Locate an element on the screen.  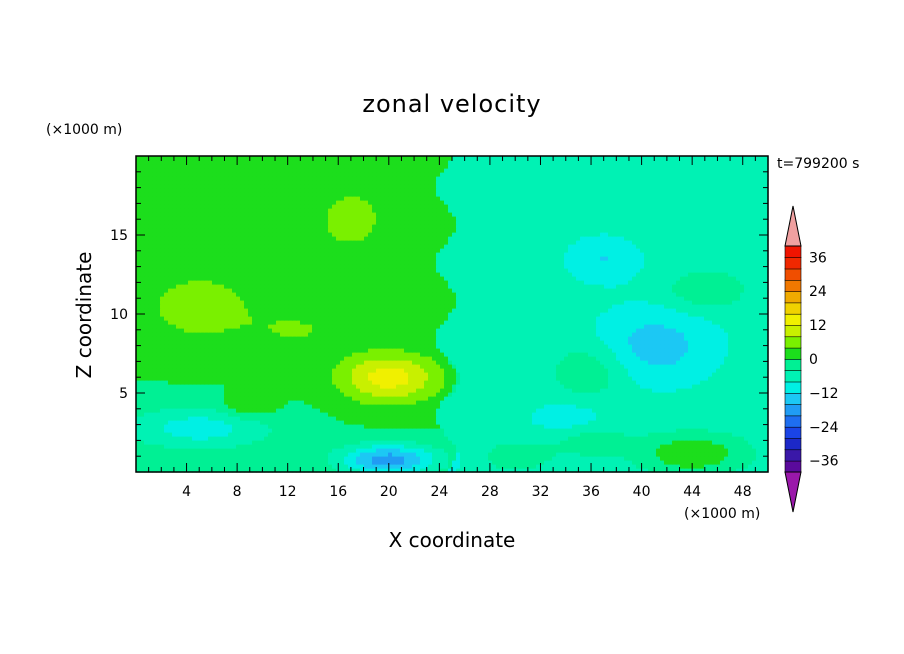
chart-title: zonal velocity is located at coordinates (451, 104).